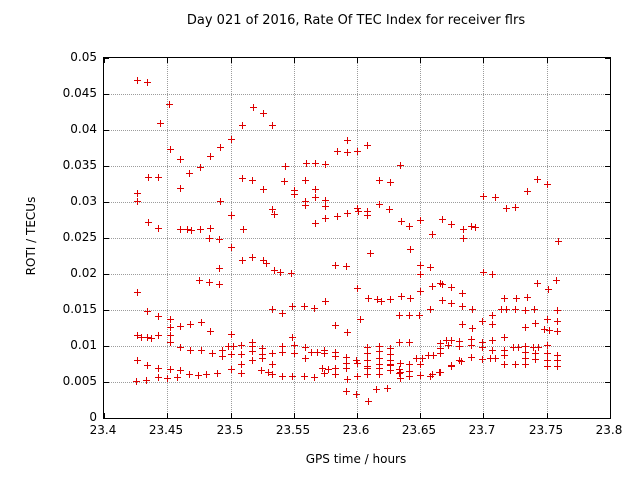 The image size is (640, 480). Describe the element at coordinates (79, 237) in the screenshot. I see `y-tick-label: 0.025` at that location.